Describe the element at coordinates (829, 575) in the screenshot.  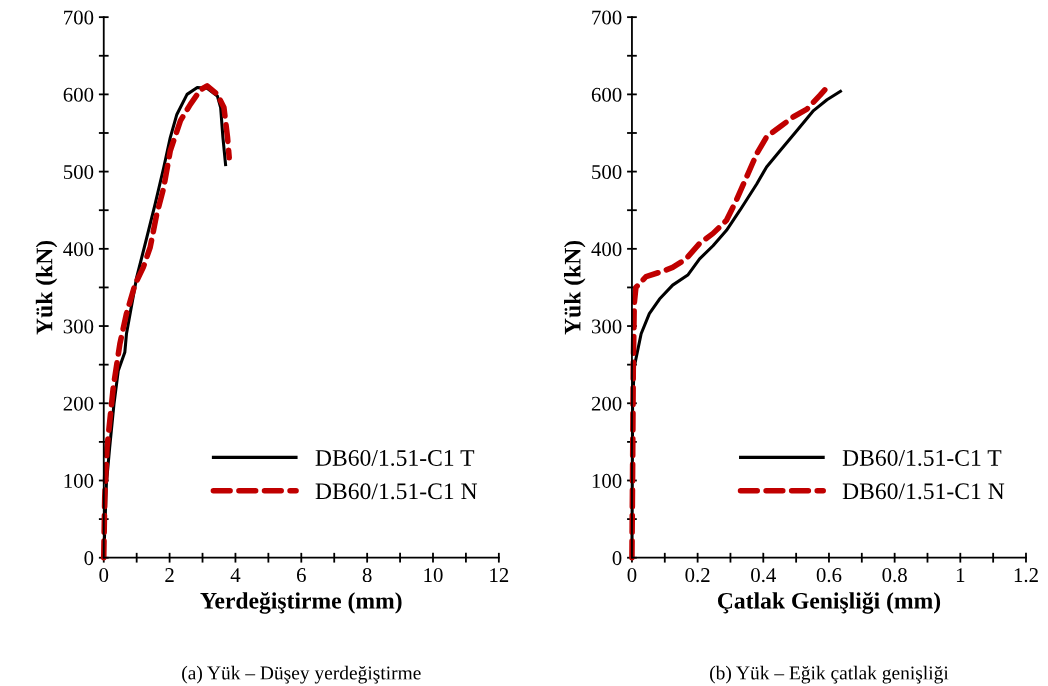
I see `x-tick-label: 0.6` at that location.